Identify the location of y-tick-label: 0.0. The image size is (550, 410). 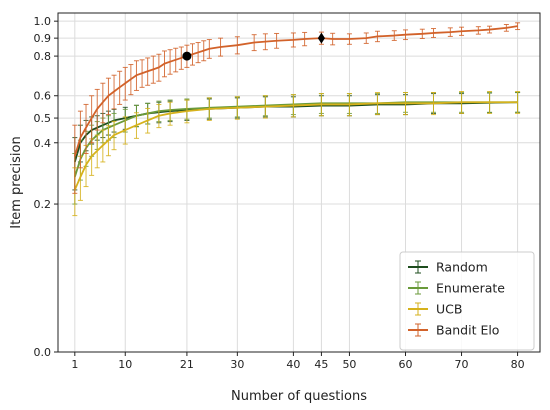
(43, 352).